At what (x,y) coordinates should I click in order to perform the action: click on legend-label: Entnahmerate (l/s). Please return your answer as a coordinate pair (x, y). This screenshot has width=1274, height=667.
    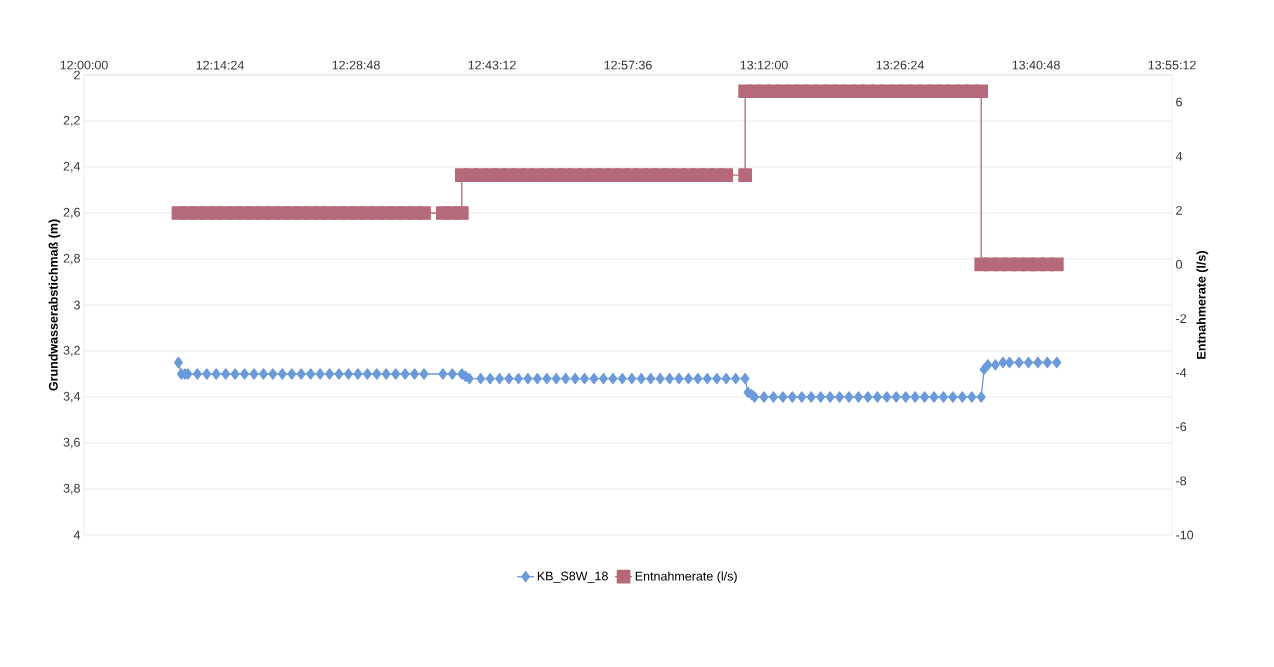
    Looking at the image, I should click on (686, 577).